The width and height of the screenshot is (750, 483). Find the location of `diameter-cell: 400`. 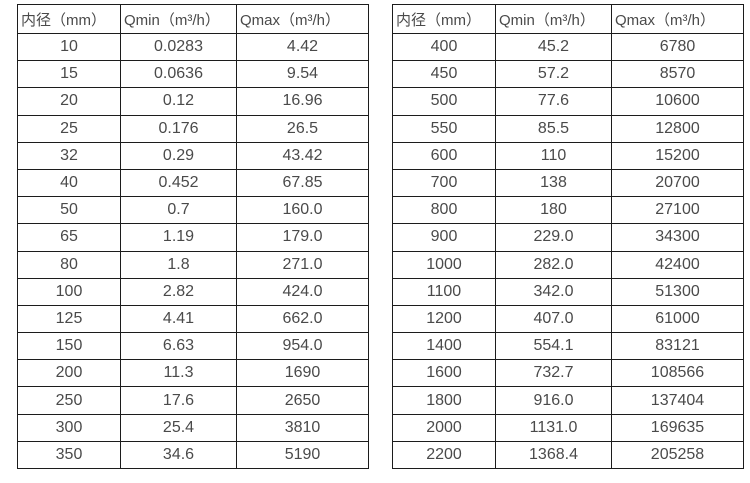

diameter-cell: 400 is located at coordinates (444, 47).